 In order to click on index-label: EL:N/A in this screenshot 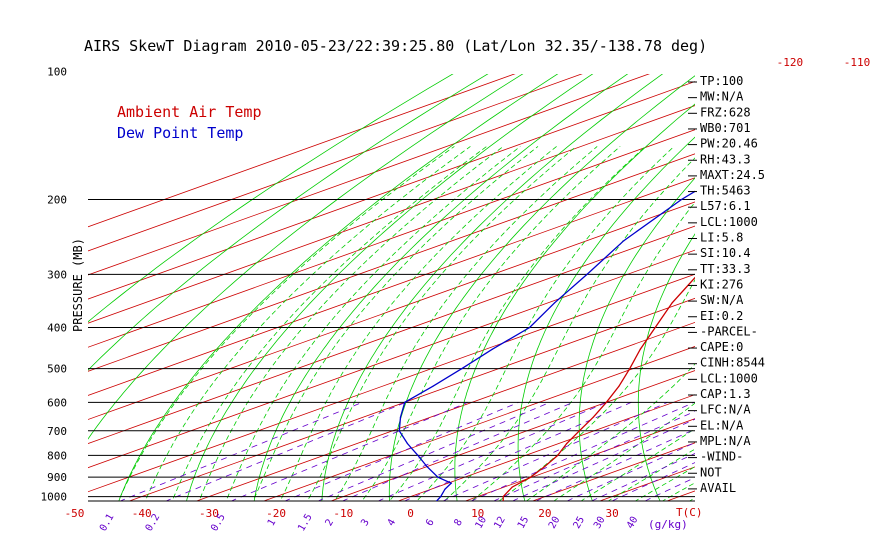, I will do `click(722, 425)`.